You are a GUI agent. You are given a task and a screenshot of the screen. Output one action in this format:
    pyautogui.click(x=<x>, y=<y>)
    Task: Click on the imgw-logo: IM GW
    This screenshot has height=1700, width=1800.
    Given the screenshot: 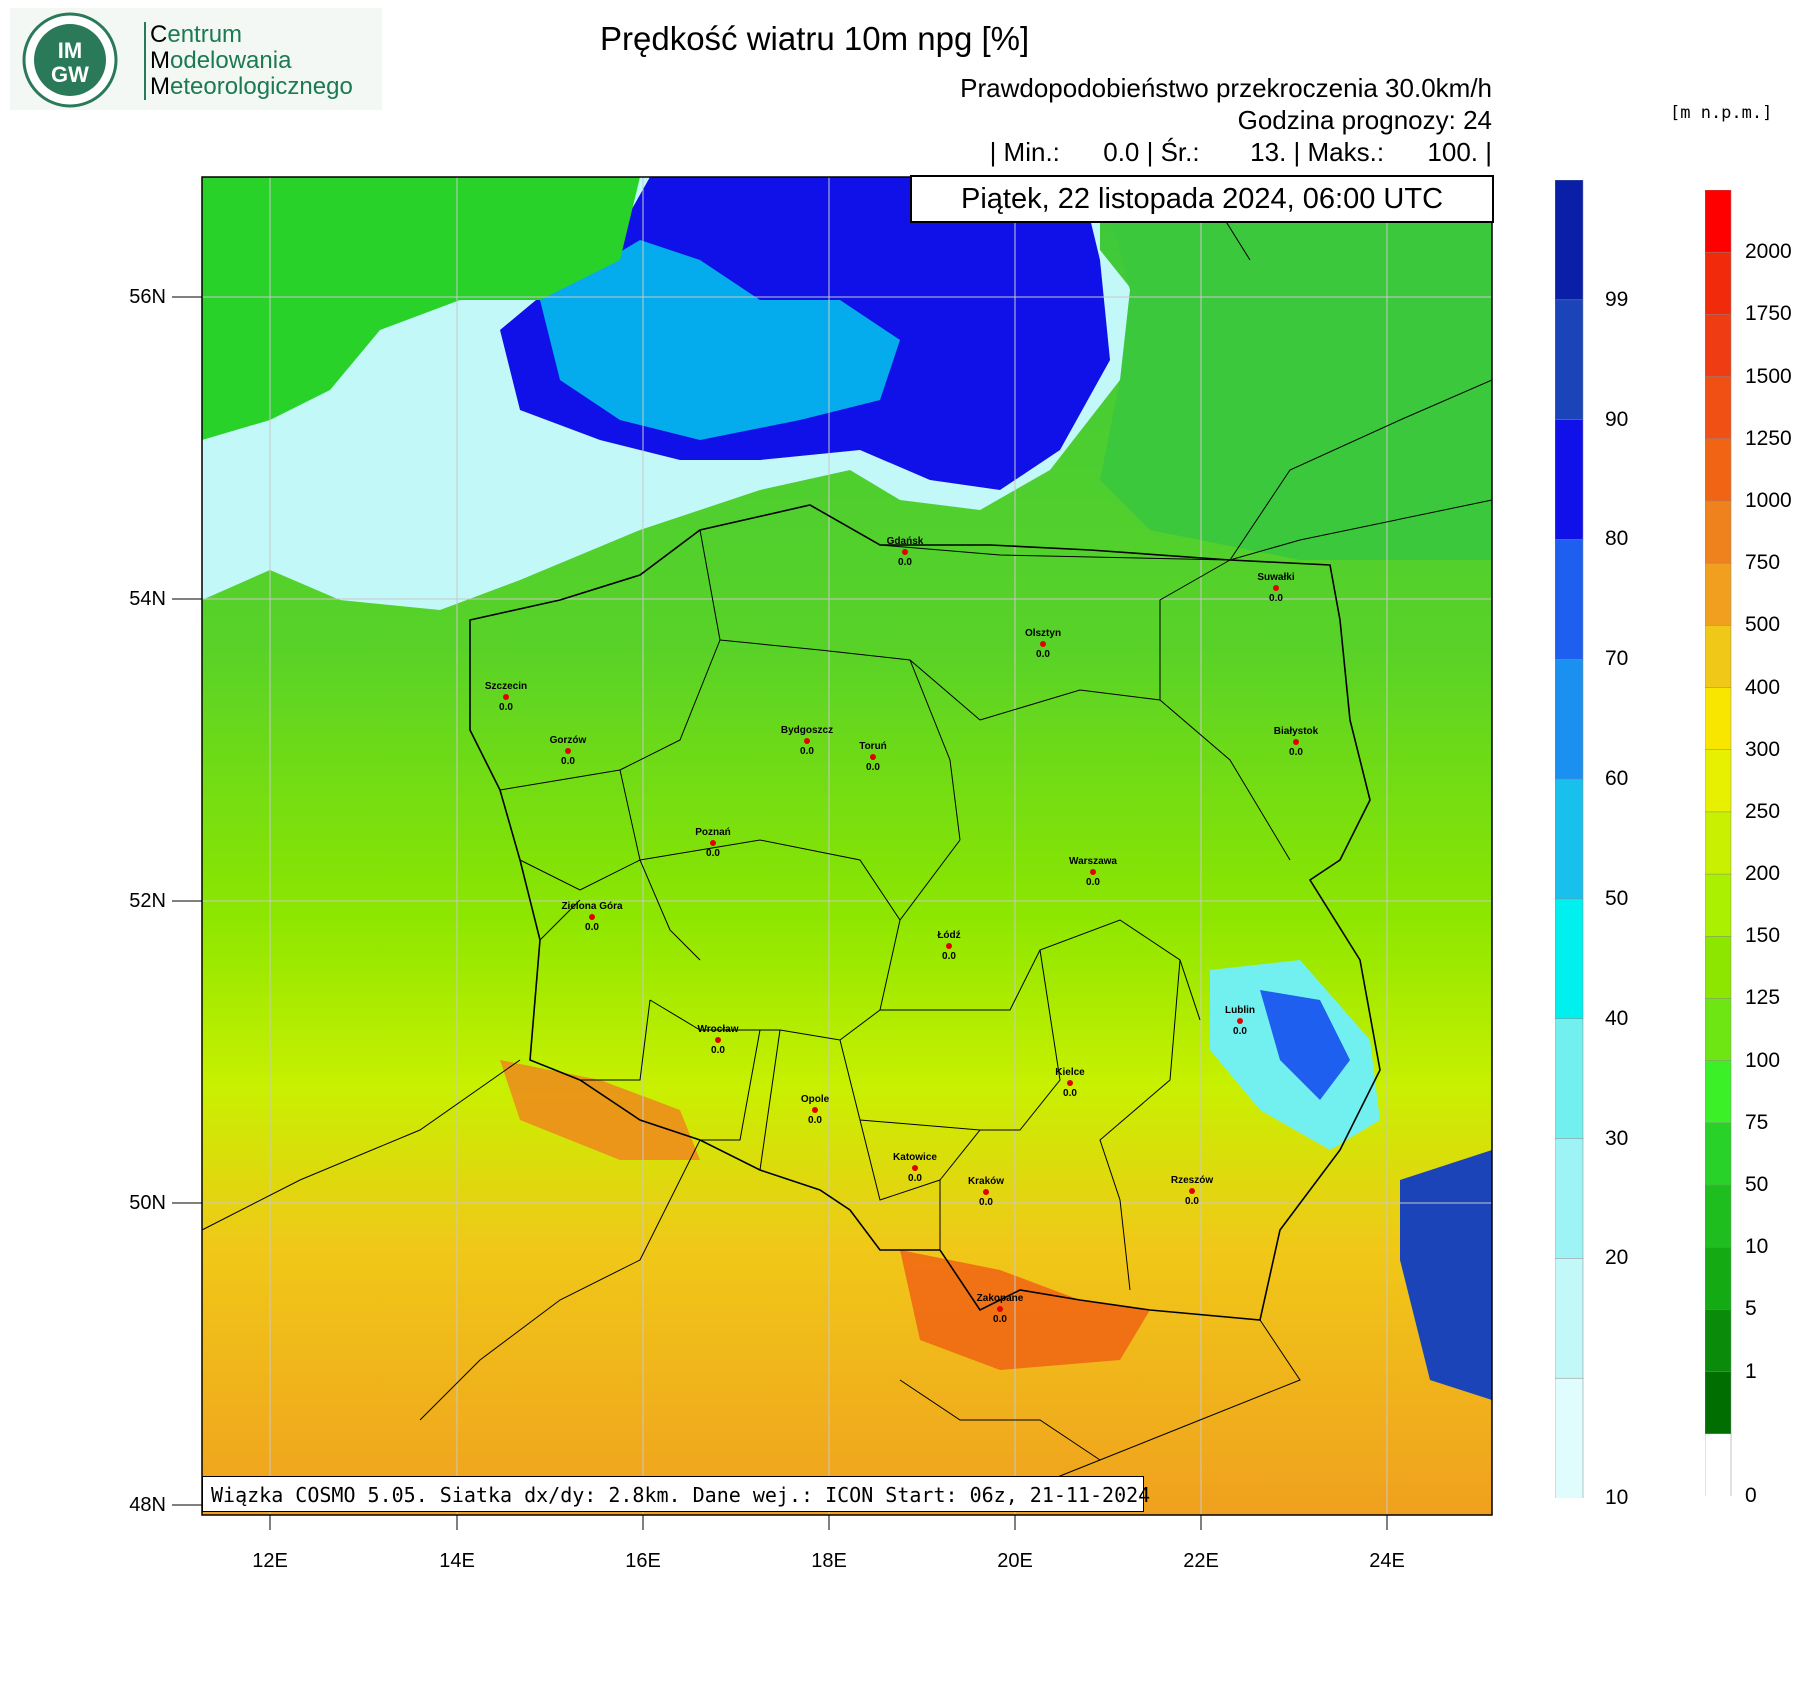 What is the action you would take?
    pyautogui.click(x=196, y=59)
    